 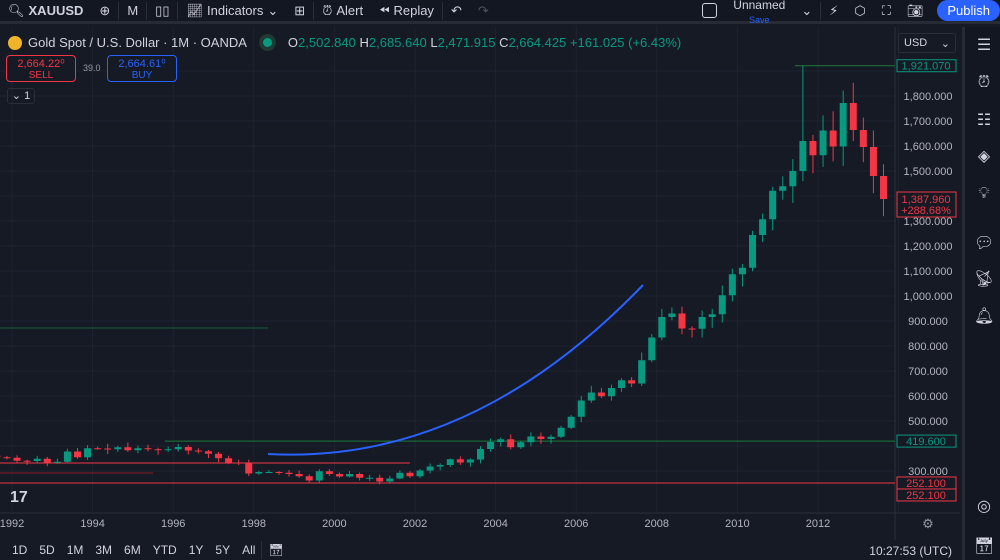 I want to click on indicators-button: 📈︎ Indicators ⌄, so click(x=232, y=10).